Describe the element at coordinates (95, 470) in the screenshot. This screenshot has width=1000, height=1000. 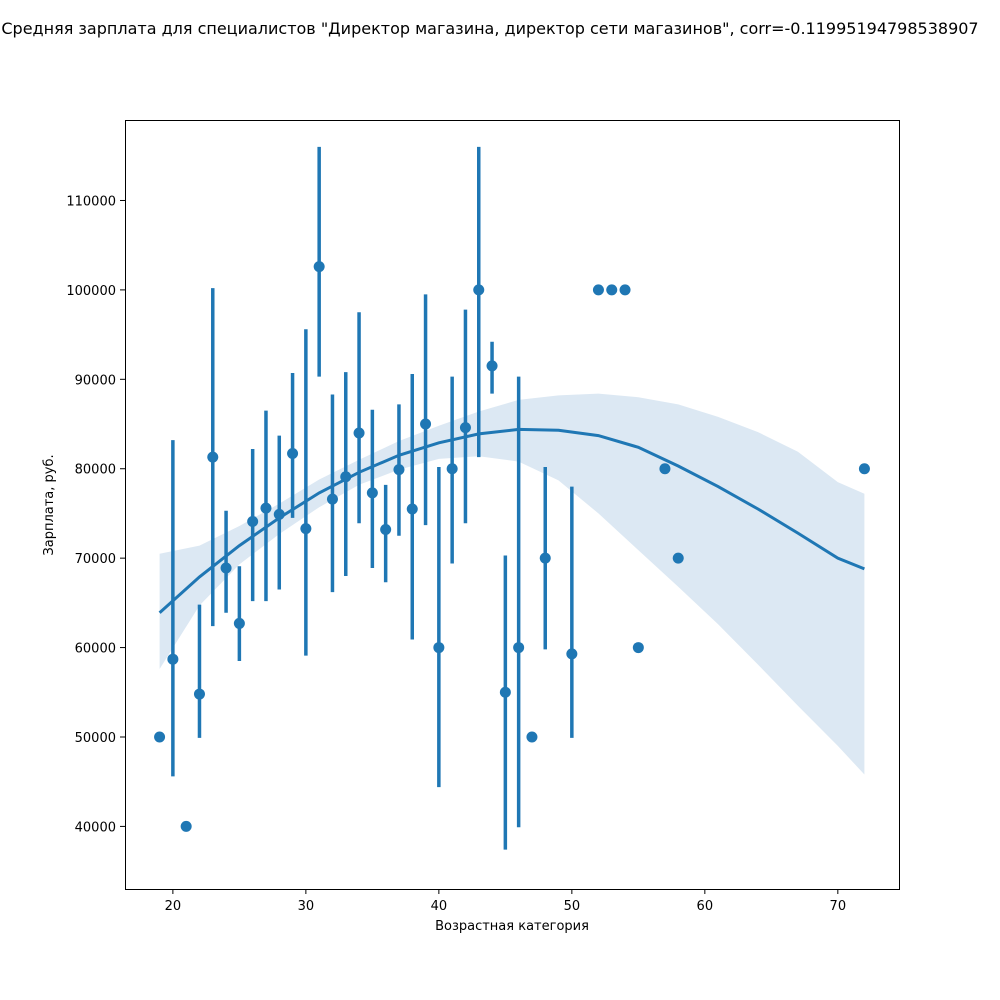
I see `y-tick-label: 80000` at that location.